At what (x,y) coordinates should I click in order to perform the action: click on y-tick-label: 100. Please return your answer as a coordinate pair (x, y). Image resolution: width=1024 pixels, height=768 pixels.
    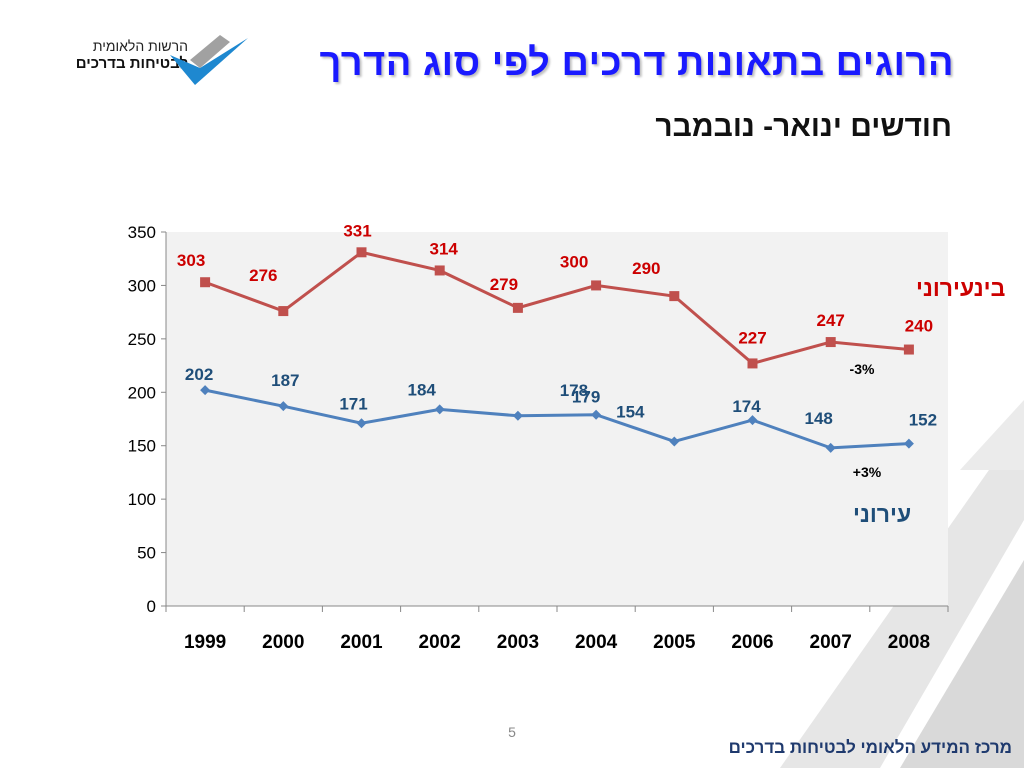
    Looking at the image, I should click on (142, 499).